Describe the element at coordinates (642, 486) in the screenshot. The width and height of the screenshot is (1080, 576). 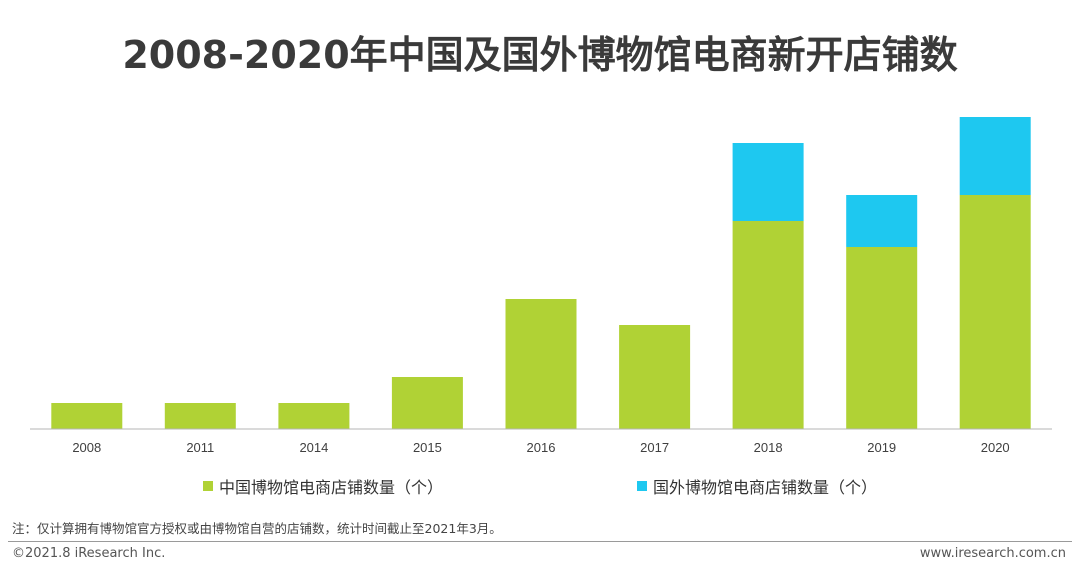
I see `legend-swatch-overseas` at that location.